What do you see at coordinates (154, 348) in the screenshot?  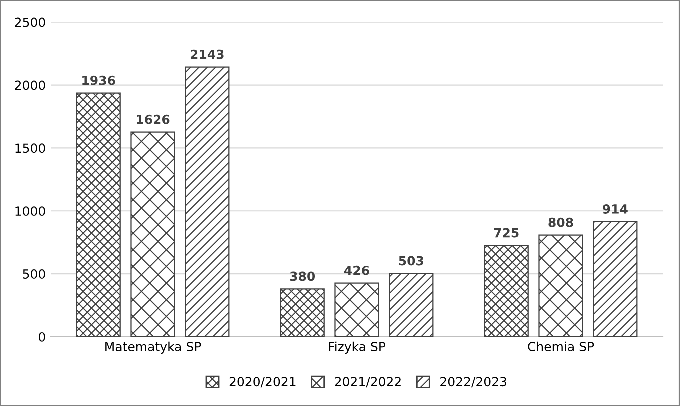 I see `x-tick-label: Matematyka SP` at bounding box center [154, 348].